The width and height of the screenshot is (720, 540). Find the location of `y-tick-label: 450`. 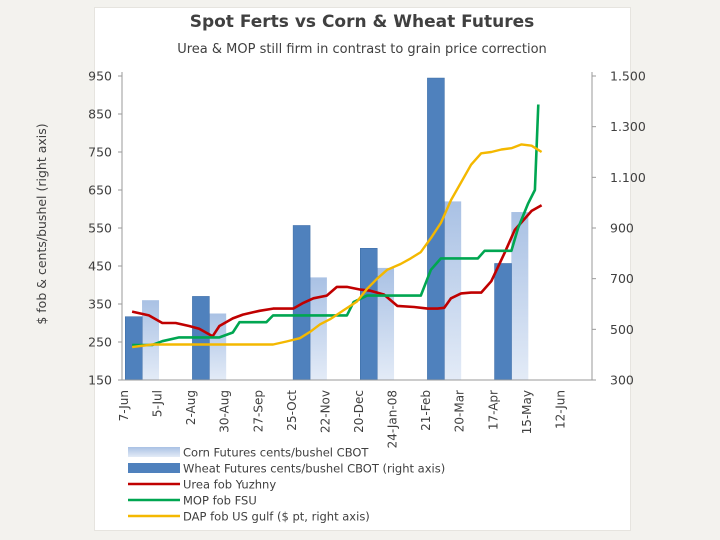

y-tick-label: 450 is located at coordinates (100, 266).